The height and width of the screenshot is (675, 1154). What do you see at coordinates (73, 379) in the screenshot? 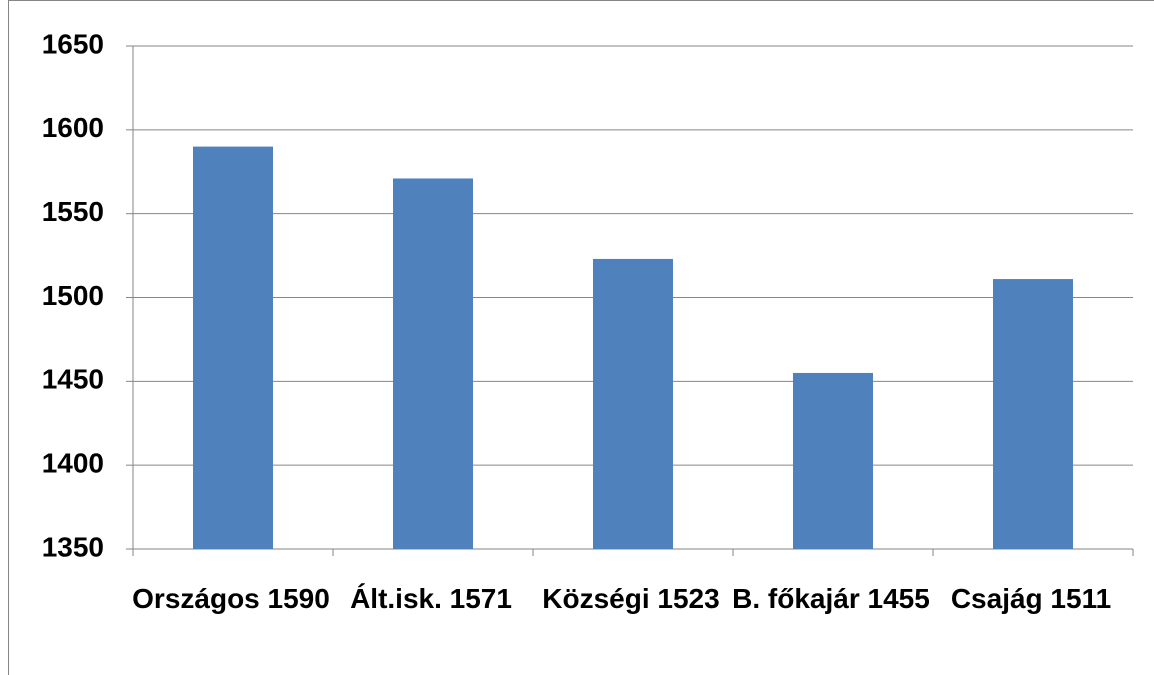
I see `y-tick-label: 1450` at bounding box center [73, 379].